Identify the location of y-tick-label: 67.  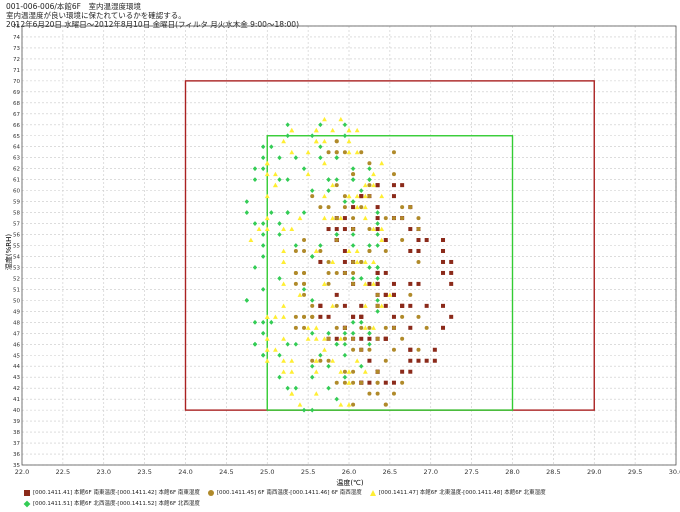
(16, 115).